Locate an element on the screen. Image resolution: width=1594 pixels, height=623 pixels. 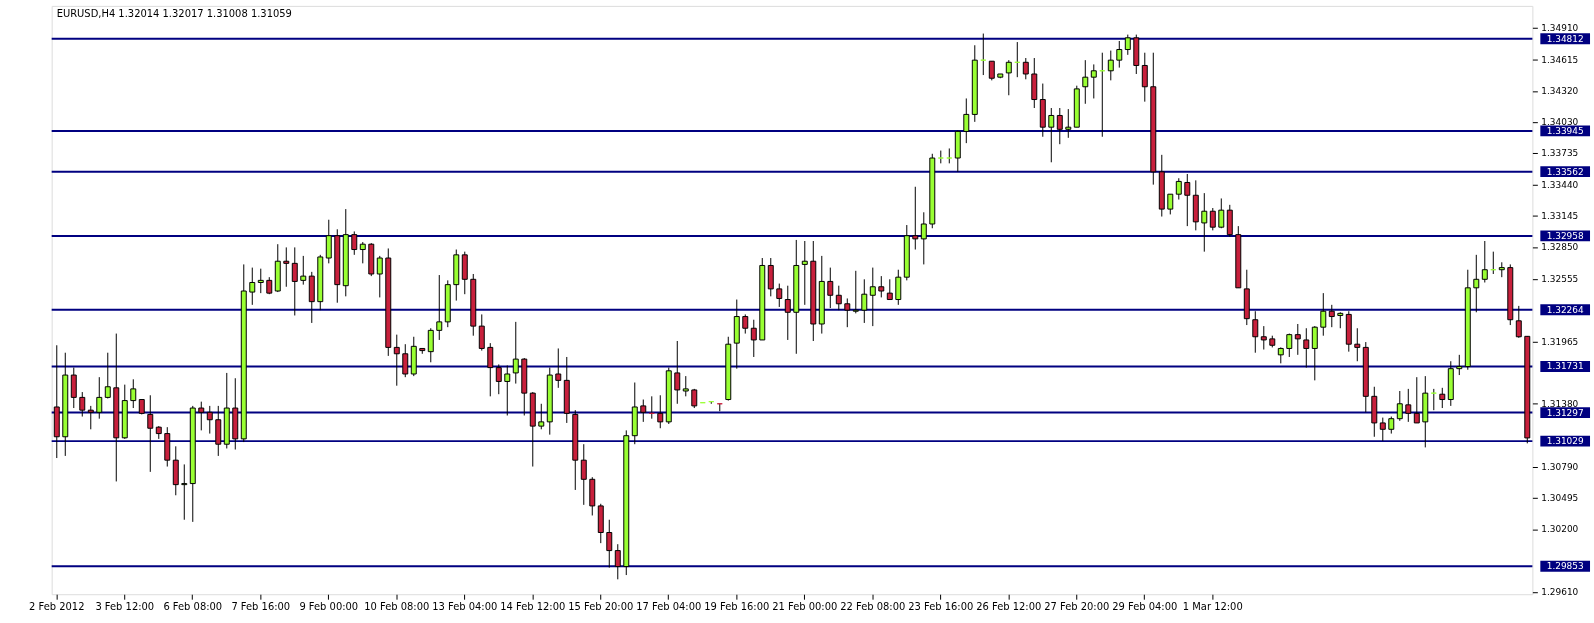
ref-line-label: 1.33945 is located at coordinates (1565, 130).